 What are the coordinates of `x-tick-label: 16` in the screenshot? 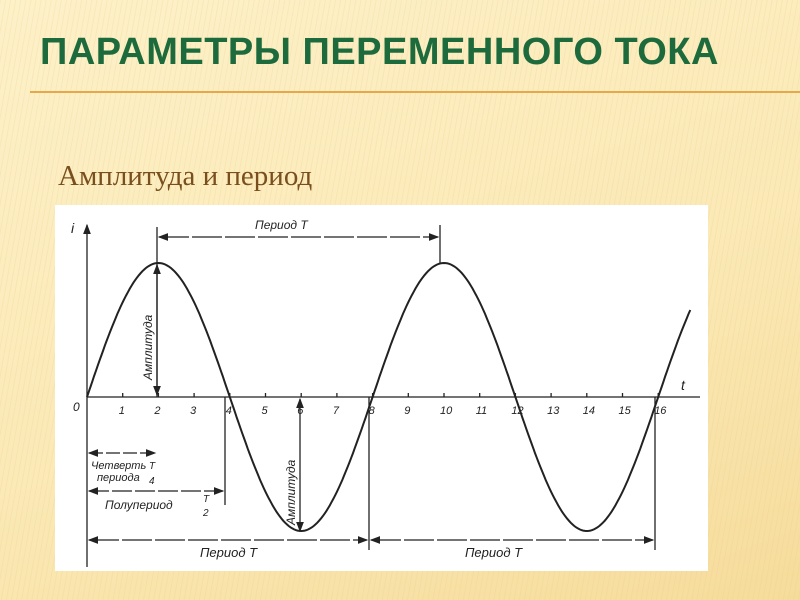 It's located at (660, 411).